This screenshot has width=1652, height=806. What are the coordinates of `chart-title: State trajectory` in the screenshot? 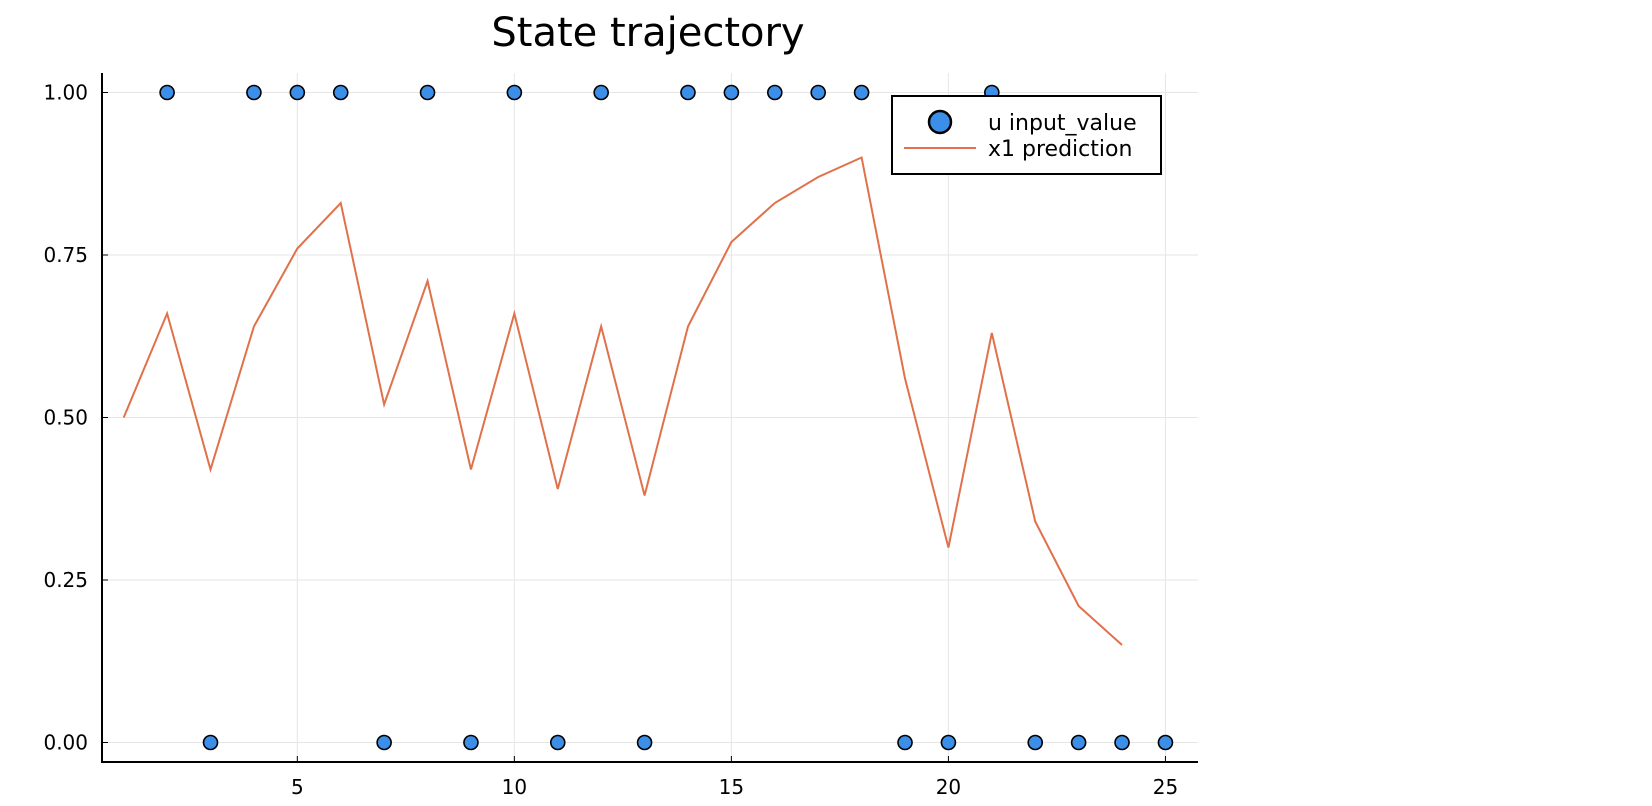 It's located at (647, 33).